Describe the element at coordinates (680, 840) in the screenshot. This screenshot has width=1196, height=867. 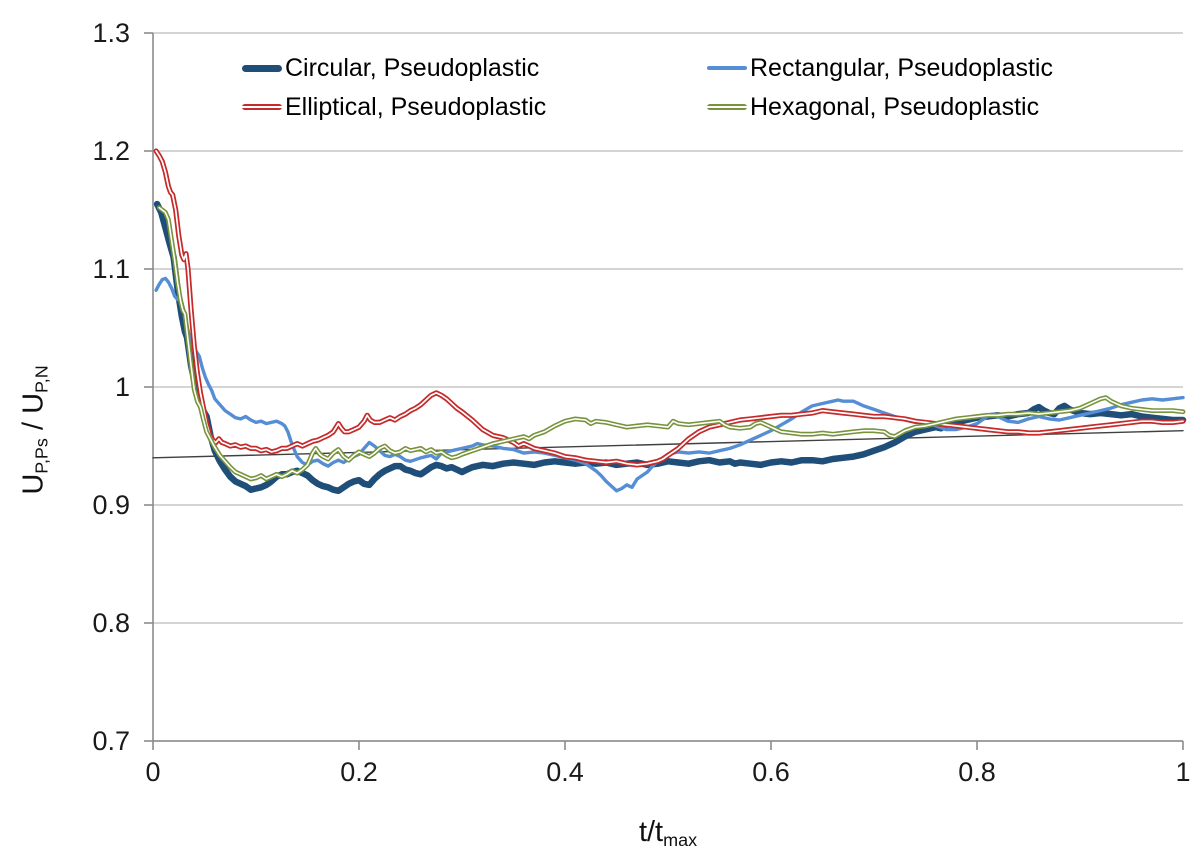
I see `x-title-sub: max` at that location.